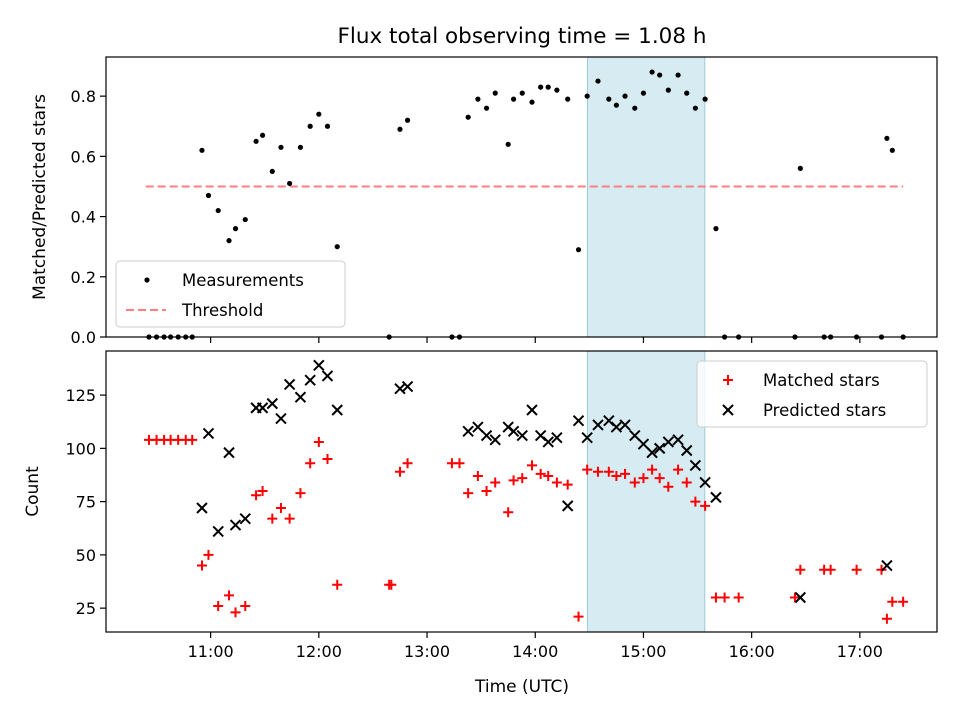  What do you see at coordinates (646, 491) in the screenshot?
I see `highlight-span` at bounding box center [646, 491].